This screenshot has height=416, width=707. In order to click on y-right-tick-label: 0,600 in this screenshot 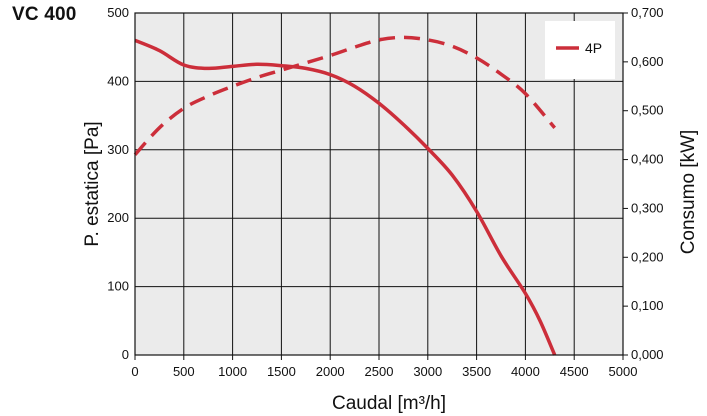, I will do `click(647, 61)`.